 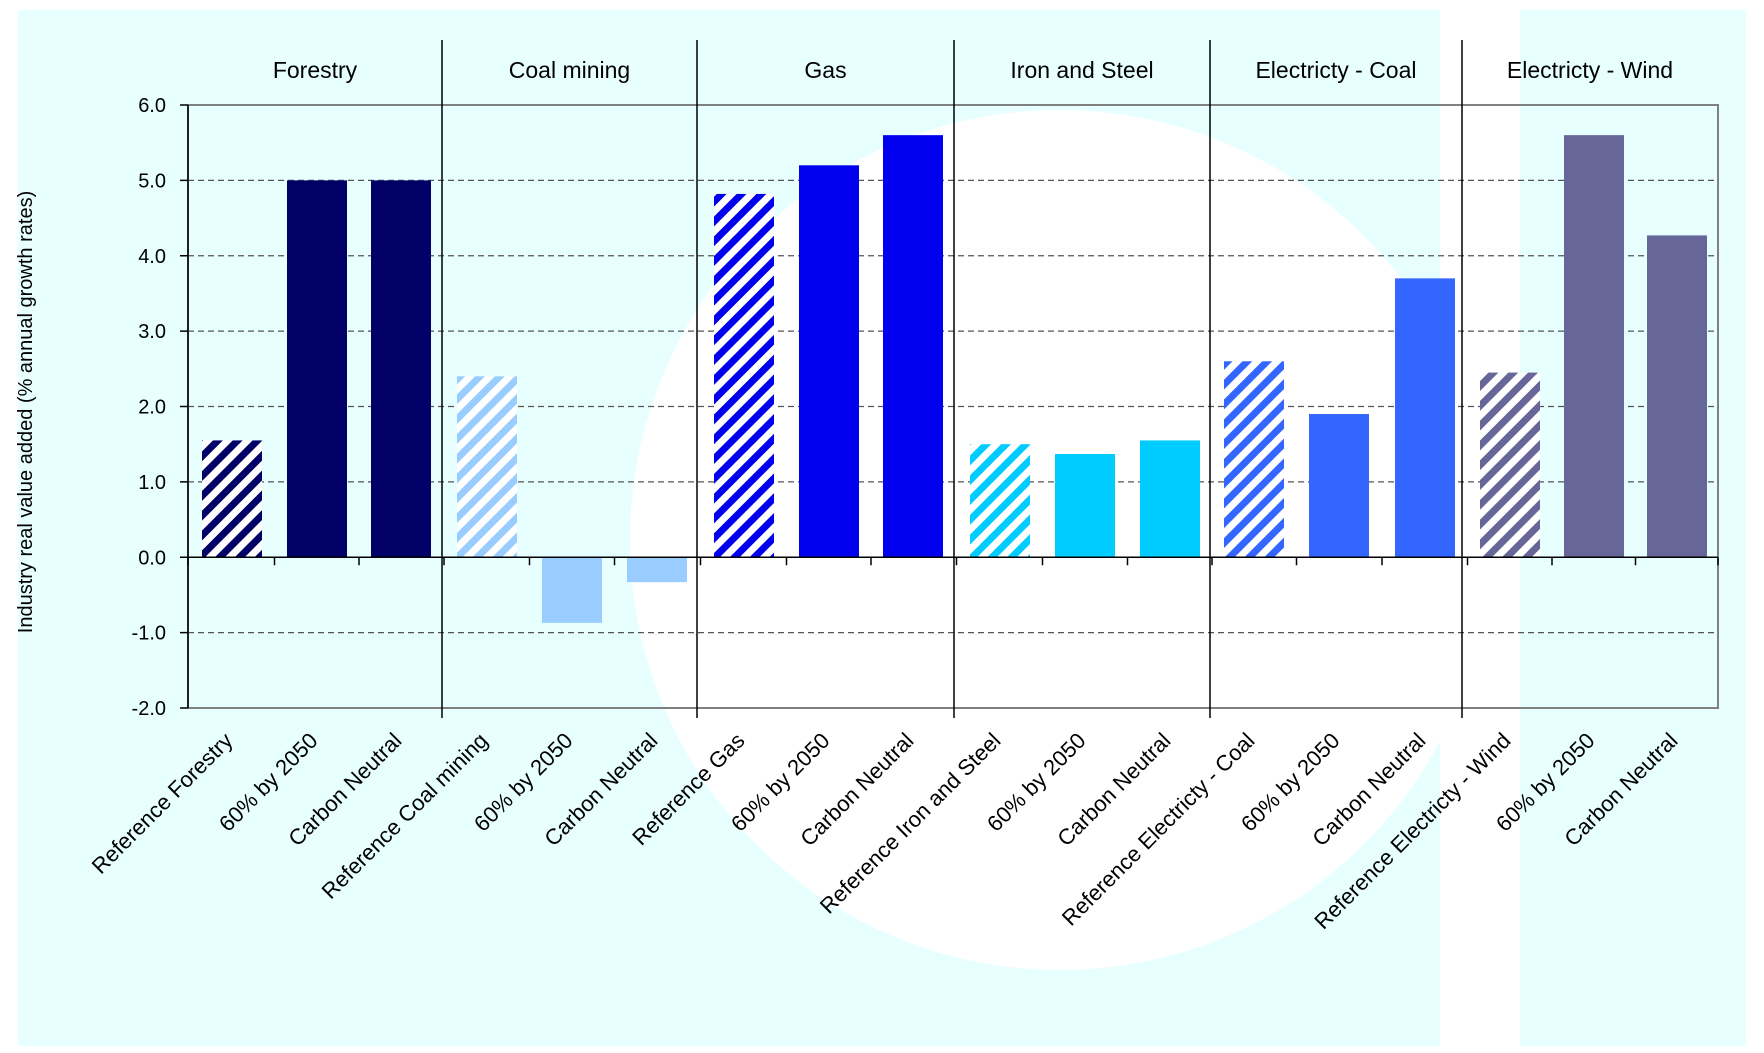 What do you see at coordinates (152, 181) in the screenshot?
I see `y-tick-label: 5.0` at bounding box center [152, 181].